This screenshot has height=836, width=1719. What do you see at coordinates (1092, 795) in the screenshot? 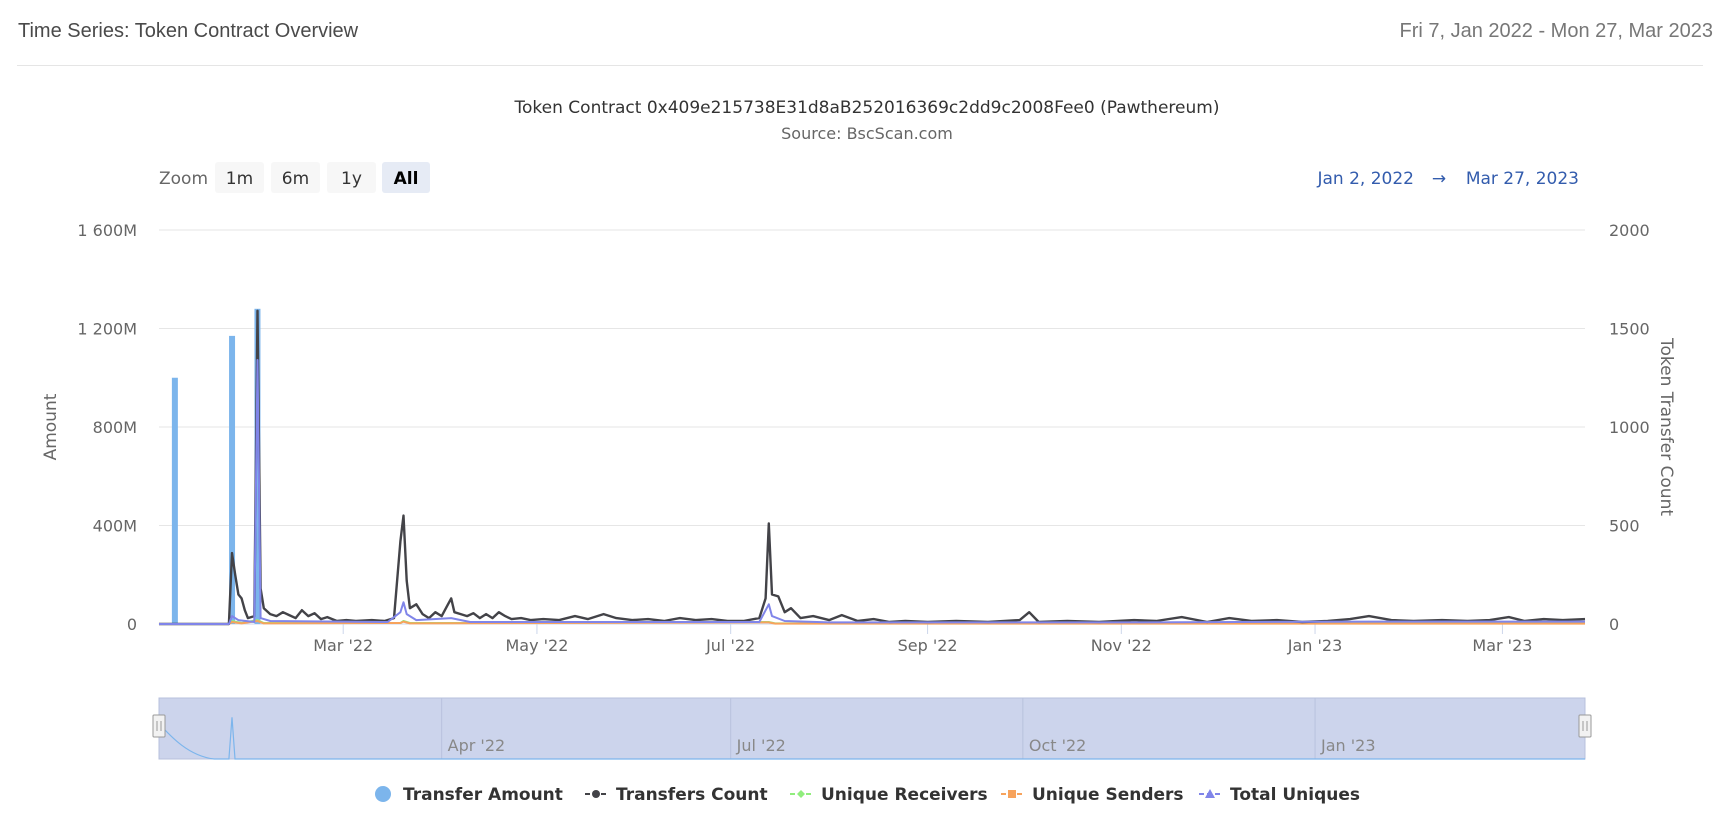
I see `legend-item-unique-senders: Unique Senders` at bounding box center [1092, 795].